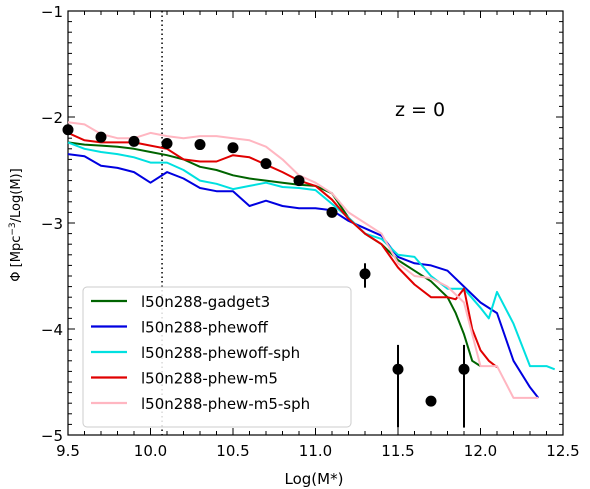 This screenshot has height=489, width=590. What do you see at coordinates (225, 404) in the screenshot?
I see `legend-label: l50n288-phew-m5-sph` at bounding box center [225, 404].